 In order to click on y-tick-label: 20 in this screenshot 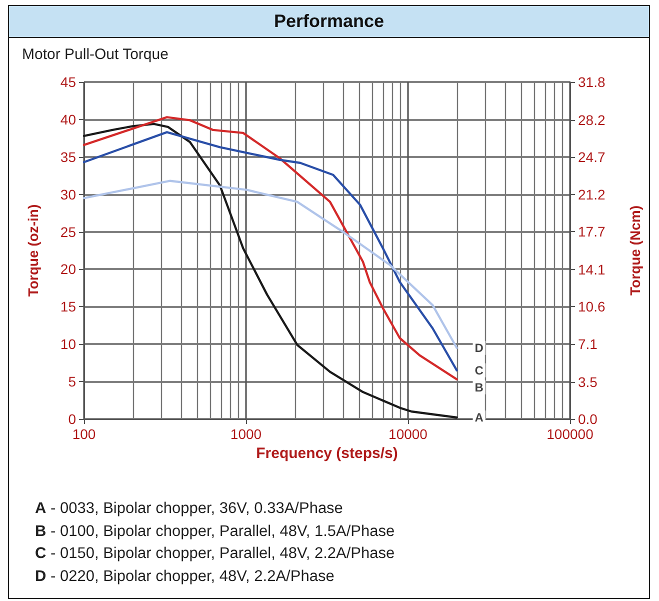, I will do `click(68, 269)`.